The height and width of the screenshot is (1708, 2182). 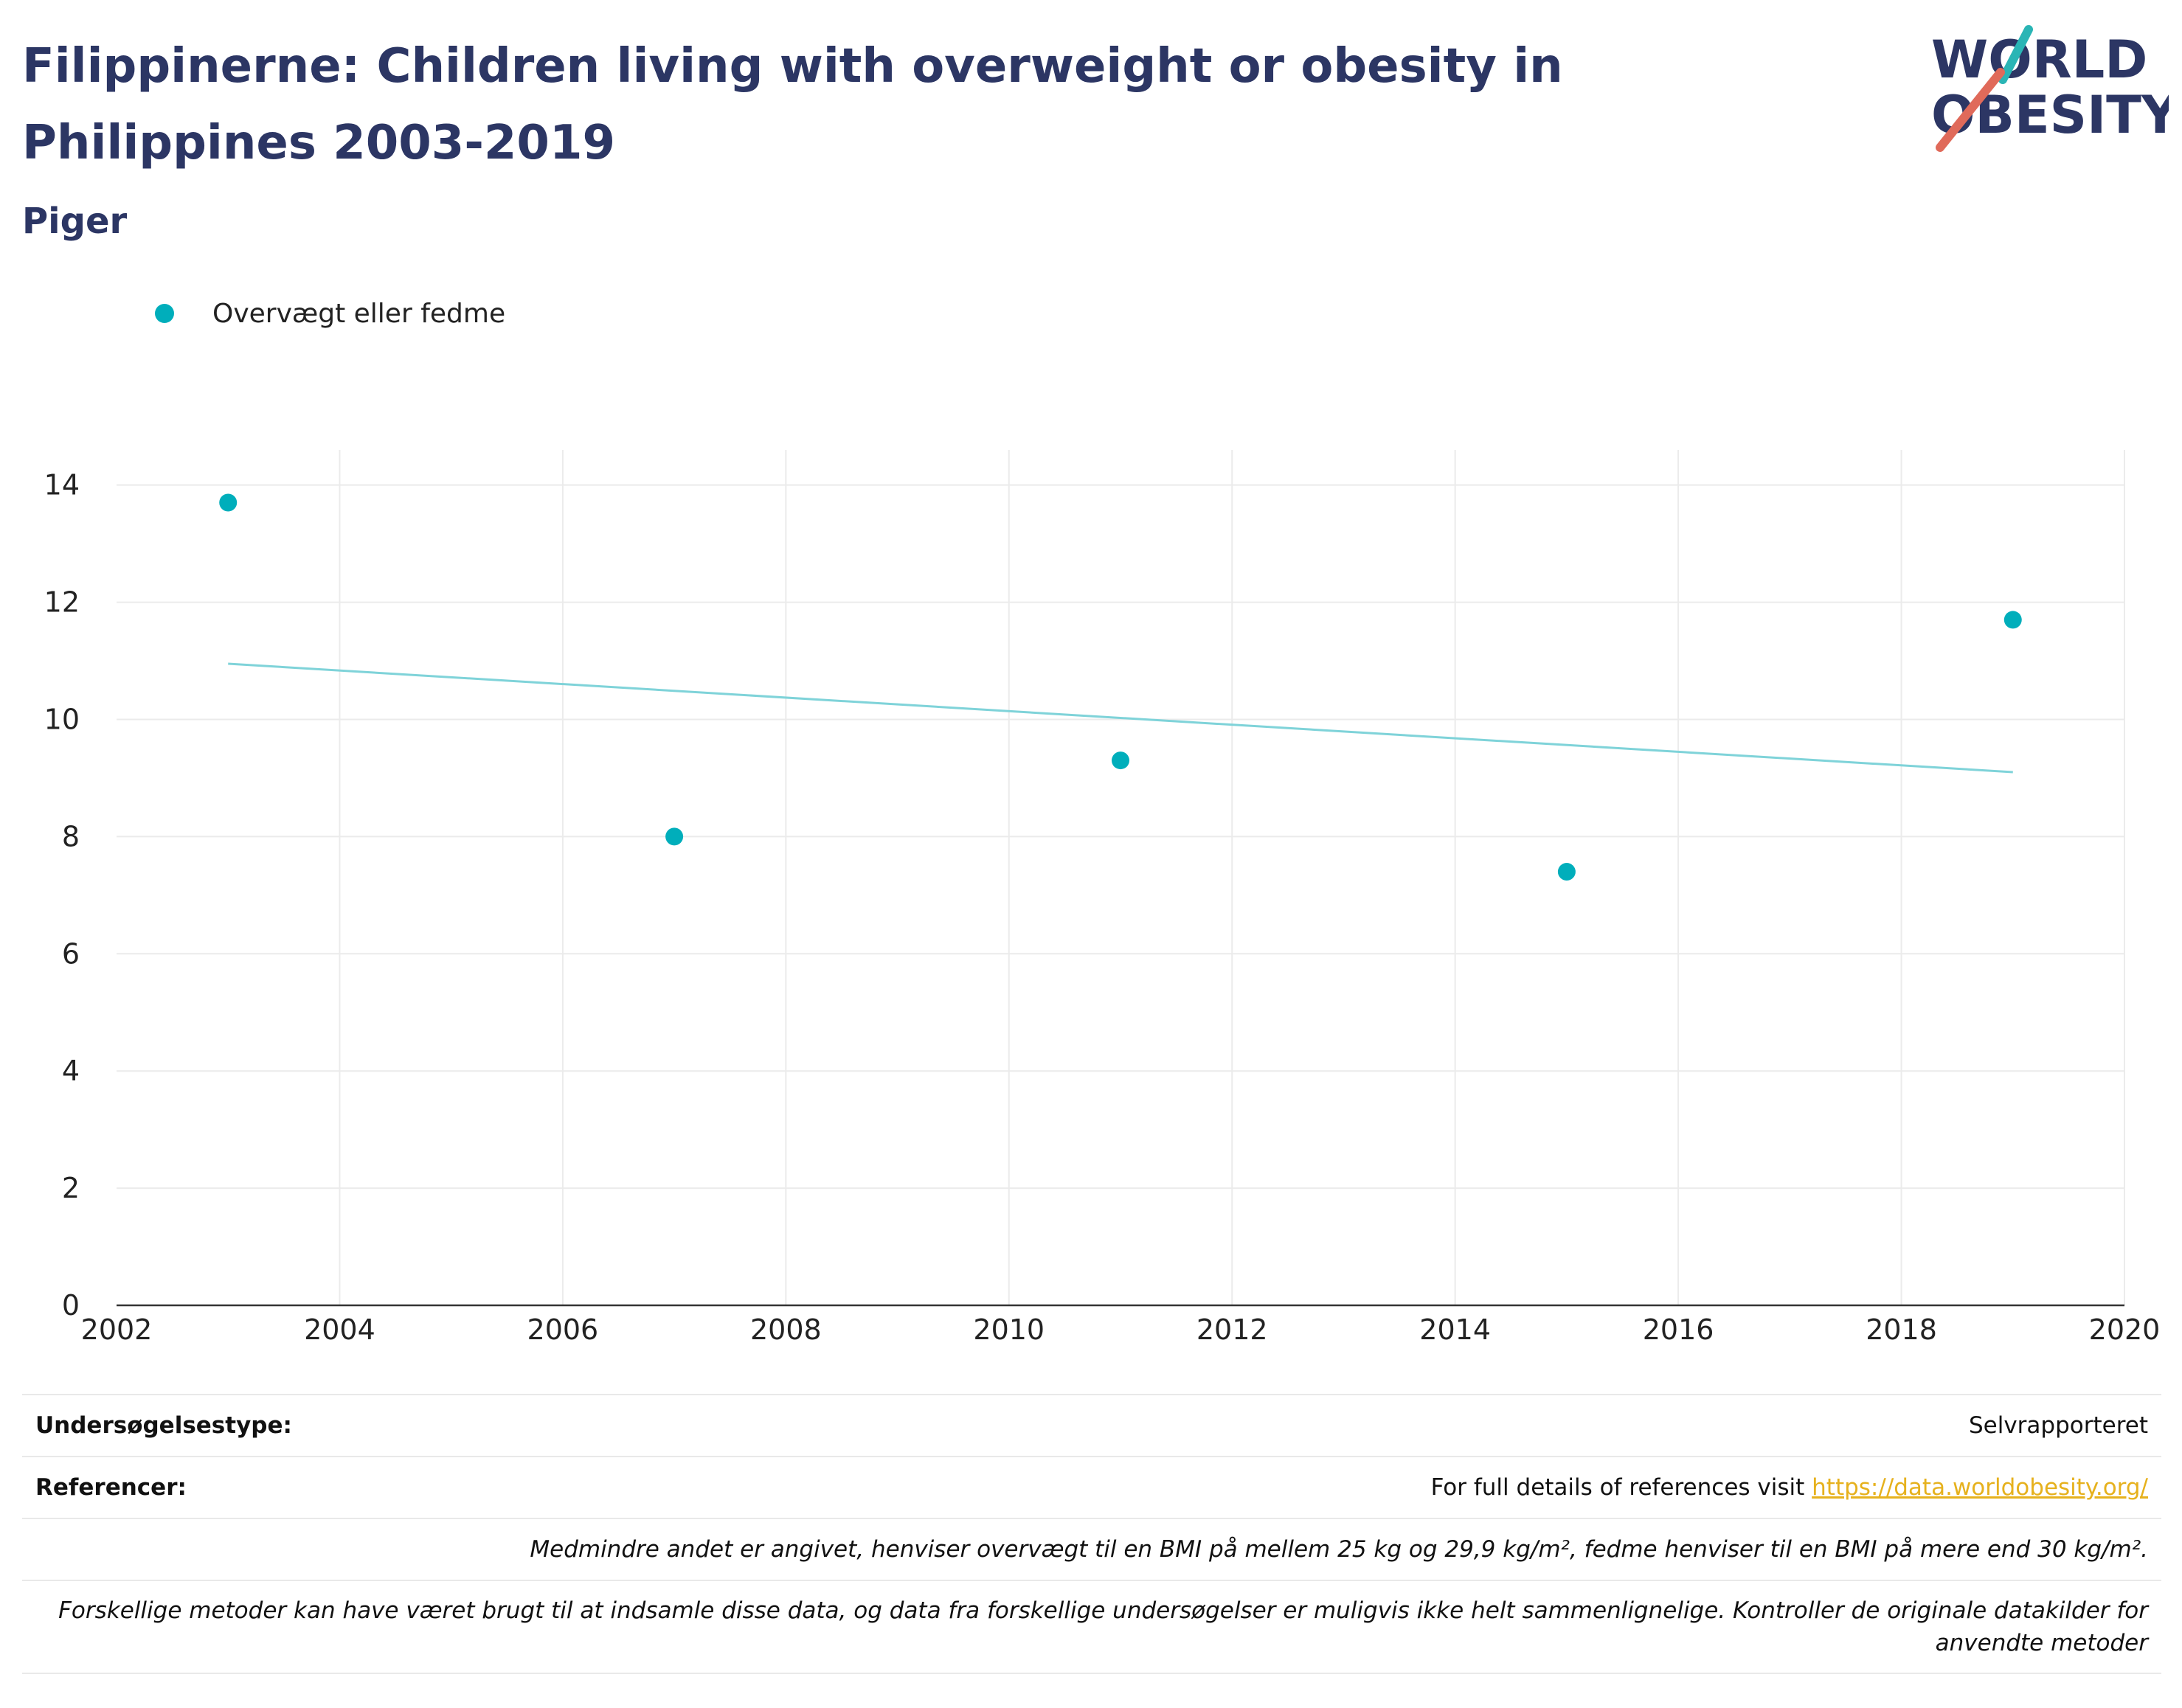 What do you see at coordinates (71, 953) in the screenshot?
I see `y-tick-label: 6` at bounding box center [71, 953].